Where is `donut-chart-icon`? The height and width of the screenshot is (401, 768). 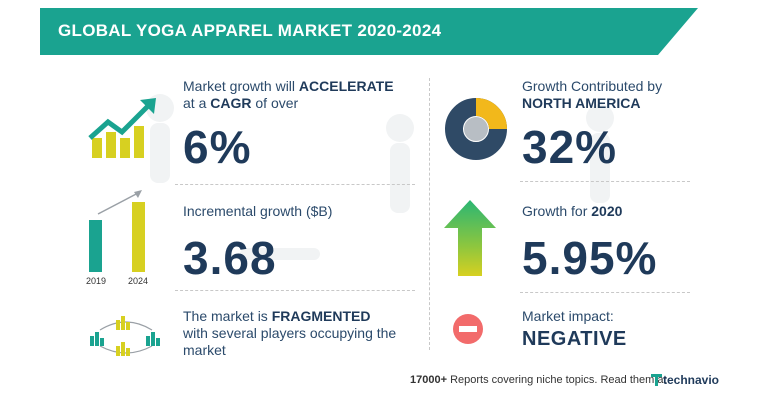
donut-chart-icon is located at coordinates (476, 129).